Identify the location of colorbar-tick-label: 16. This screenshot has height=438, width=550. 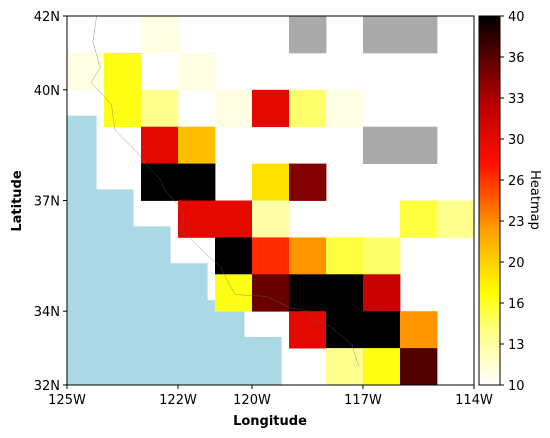
(516, 304).